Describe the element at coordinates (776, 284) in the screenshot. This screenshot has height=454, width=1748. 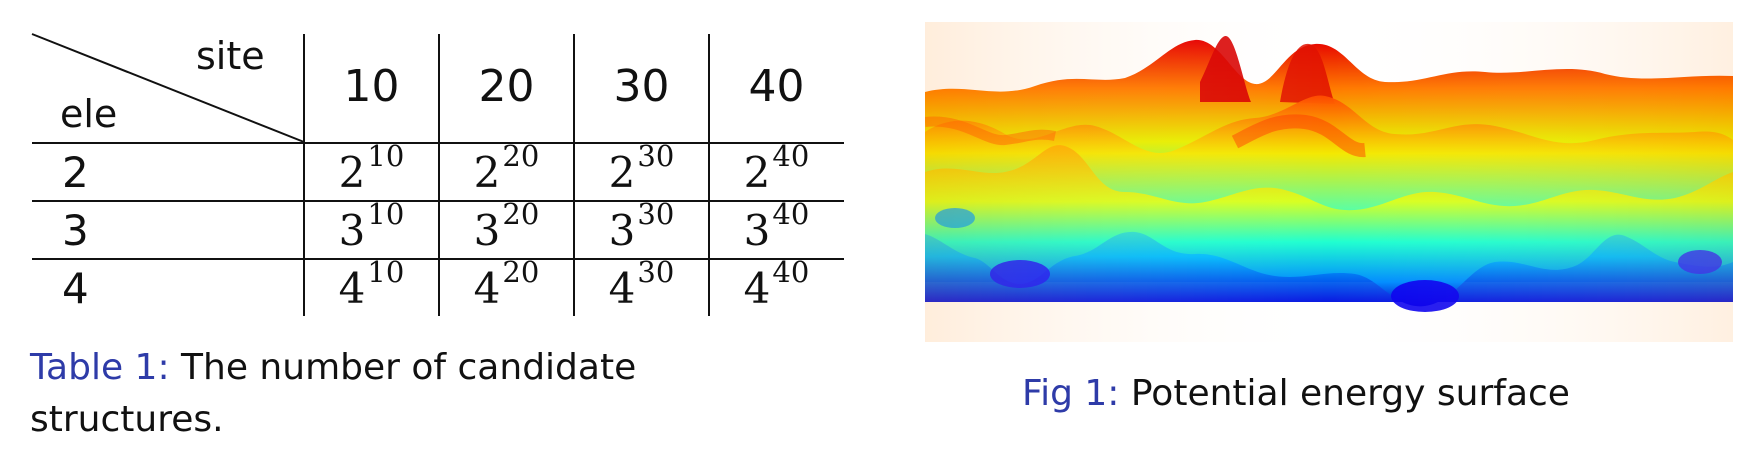
I see `table-cell: 4 40` at that location.